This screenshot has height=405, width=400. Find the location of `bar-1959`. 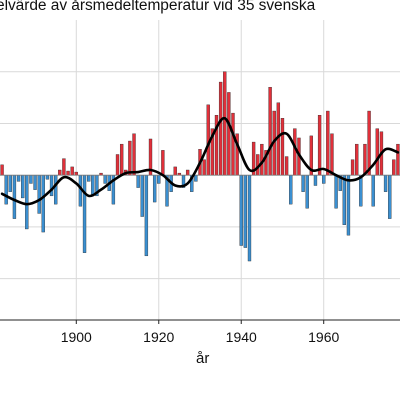

bar-1959 is located at coordinates (319, 145).